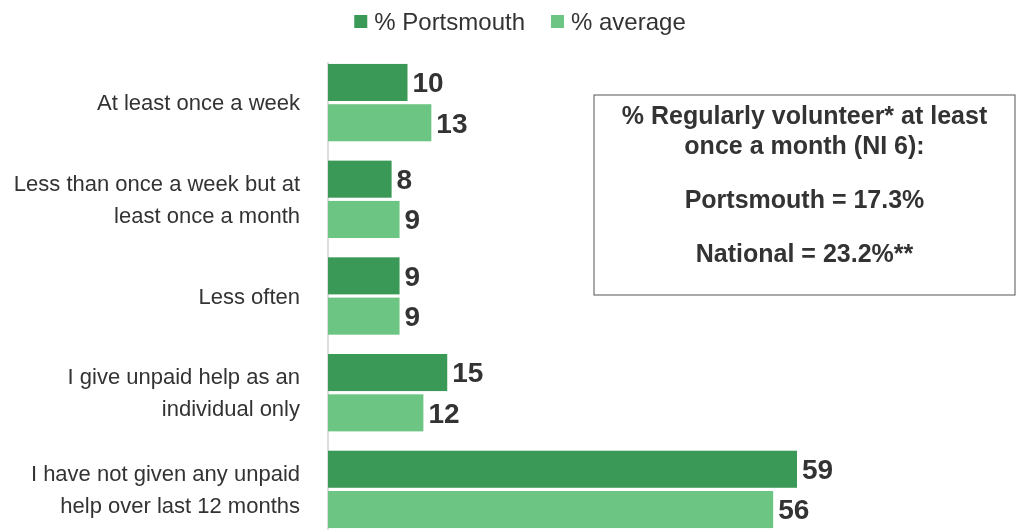 The width and height of the screenshot is (1021, 532). What do you see at coordinates (165, 490) in the screenshot?
I see `y-tick-label: I have not given any unpaid help over last 12 months` at bounding box center [165, 490].